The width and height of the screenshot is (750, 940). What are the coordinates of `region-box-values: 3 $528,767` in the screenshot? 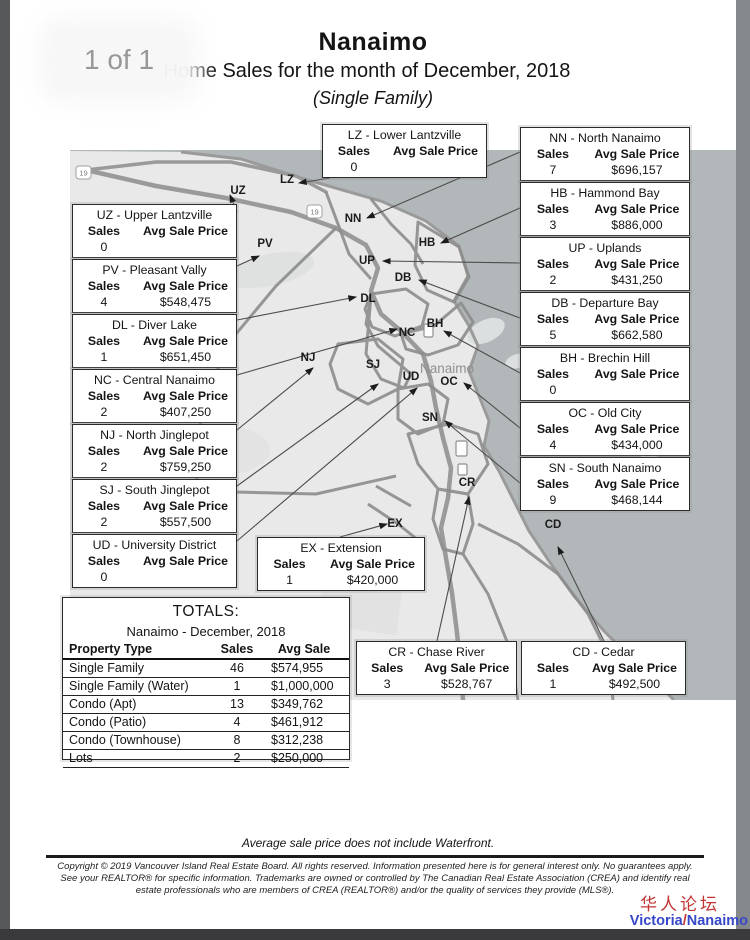 It's located at (436, 684).